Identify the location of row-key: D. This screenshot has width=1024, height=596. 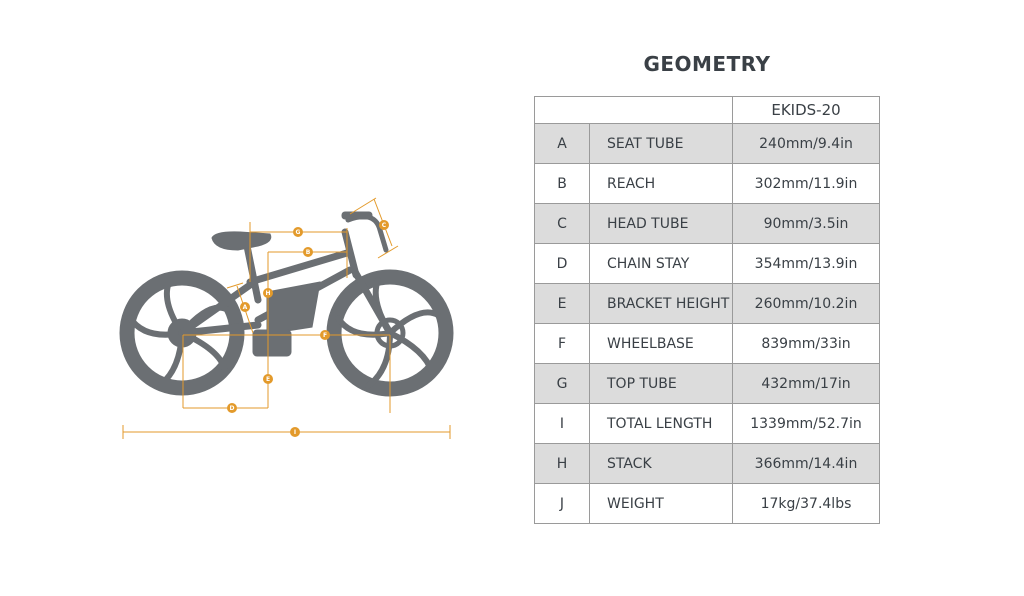
(562, 263).